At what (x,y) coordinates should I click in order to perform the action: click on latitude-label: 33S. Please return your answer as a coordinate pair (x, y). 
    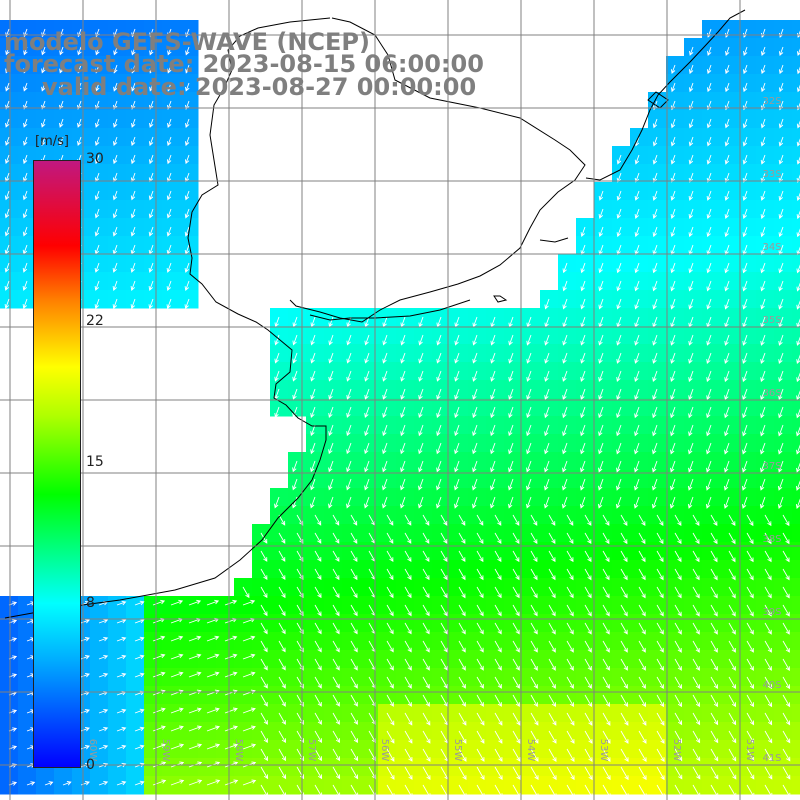
    Looking at the image, I should click on (771, 174).